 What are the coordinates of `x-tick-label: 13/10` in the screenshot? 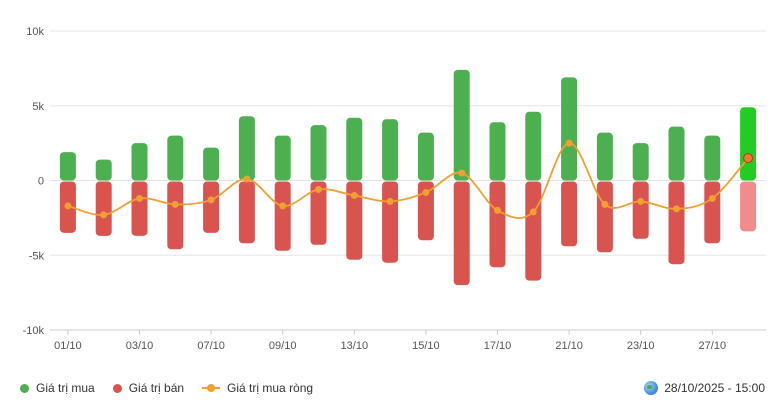 It's located at (355, 346).